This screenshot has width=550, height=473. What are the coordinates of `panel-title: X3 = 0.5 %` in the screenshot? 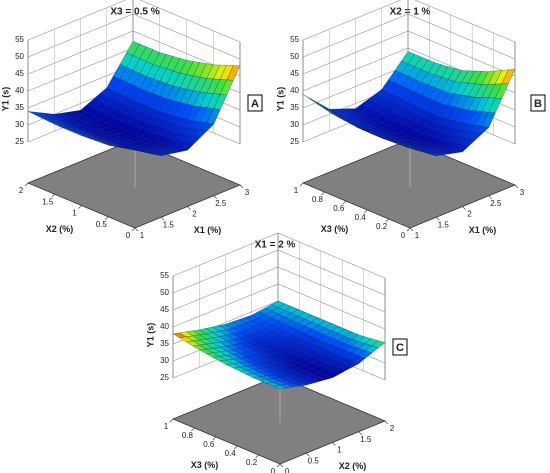 It's located at (134, 12).